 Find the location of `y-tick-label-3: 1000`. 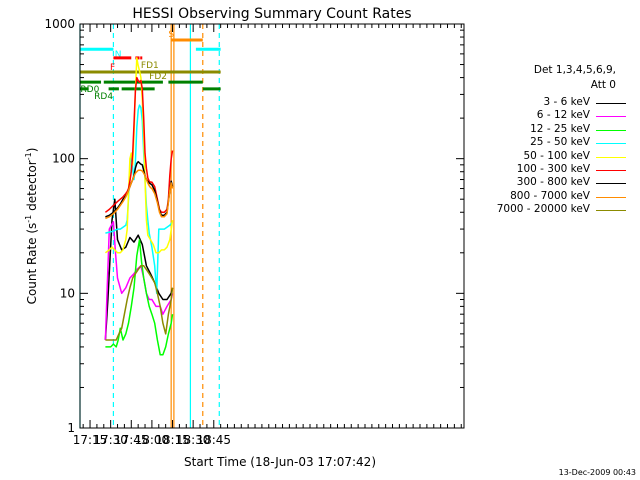

y-tick-label-3: 1000 is located at coordinates (59, 24).